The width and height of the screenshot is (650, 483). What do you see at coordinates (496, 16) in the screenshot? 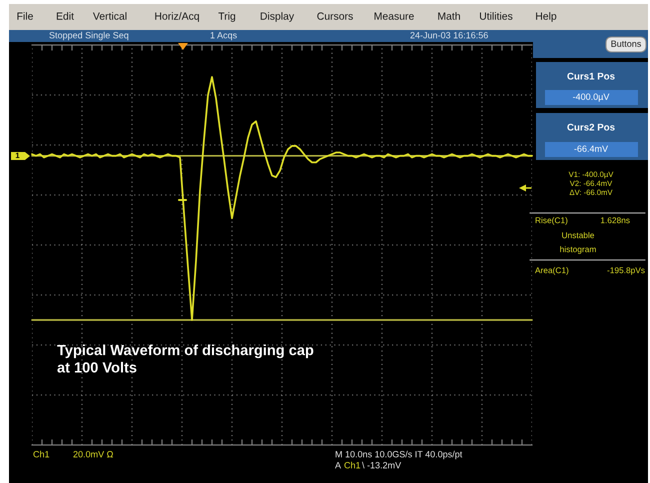
I see `text: Utilities` at bounding box center [496, 16].